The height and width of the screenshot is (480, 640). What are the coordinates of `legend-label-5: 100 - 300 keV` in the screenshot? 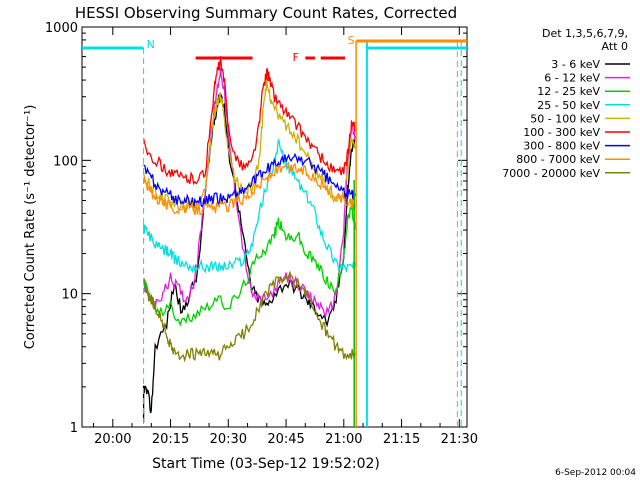 It's located at (561, 132).